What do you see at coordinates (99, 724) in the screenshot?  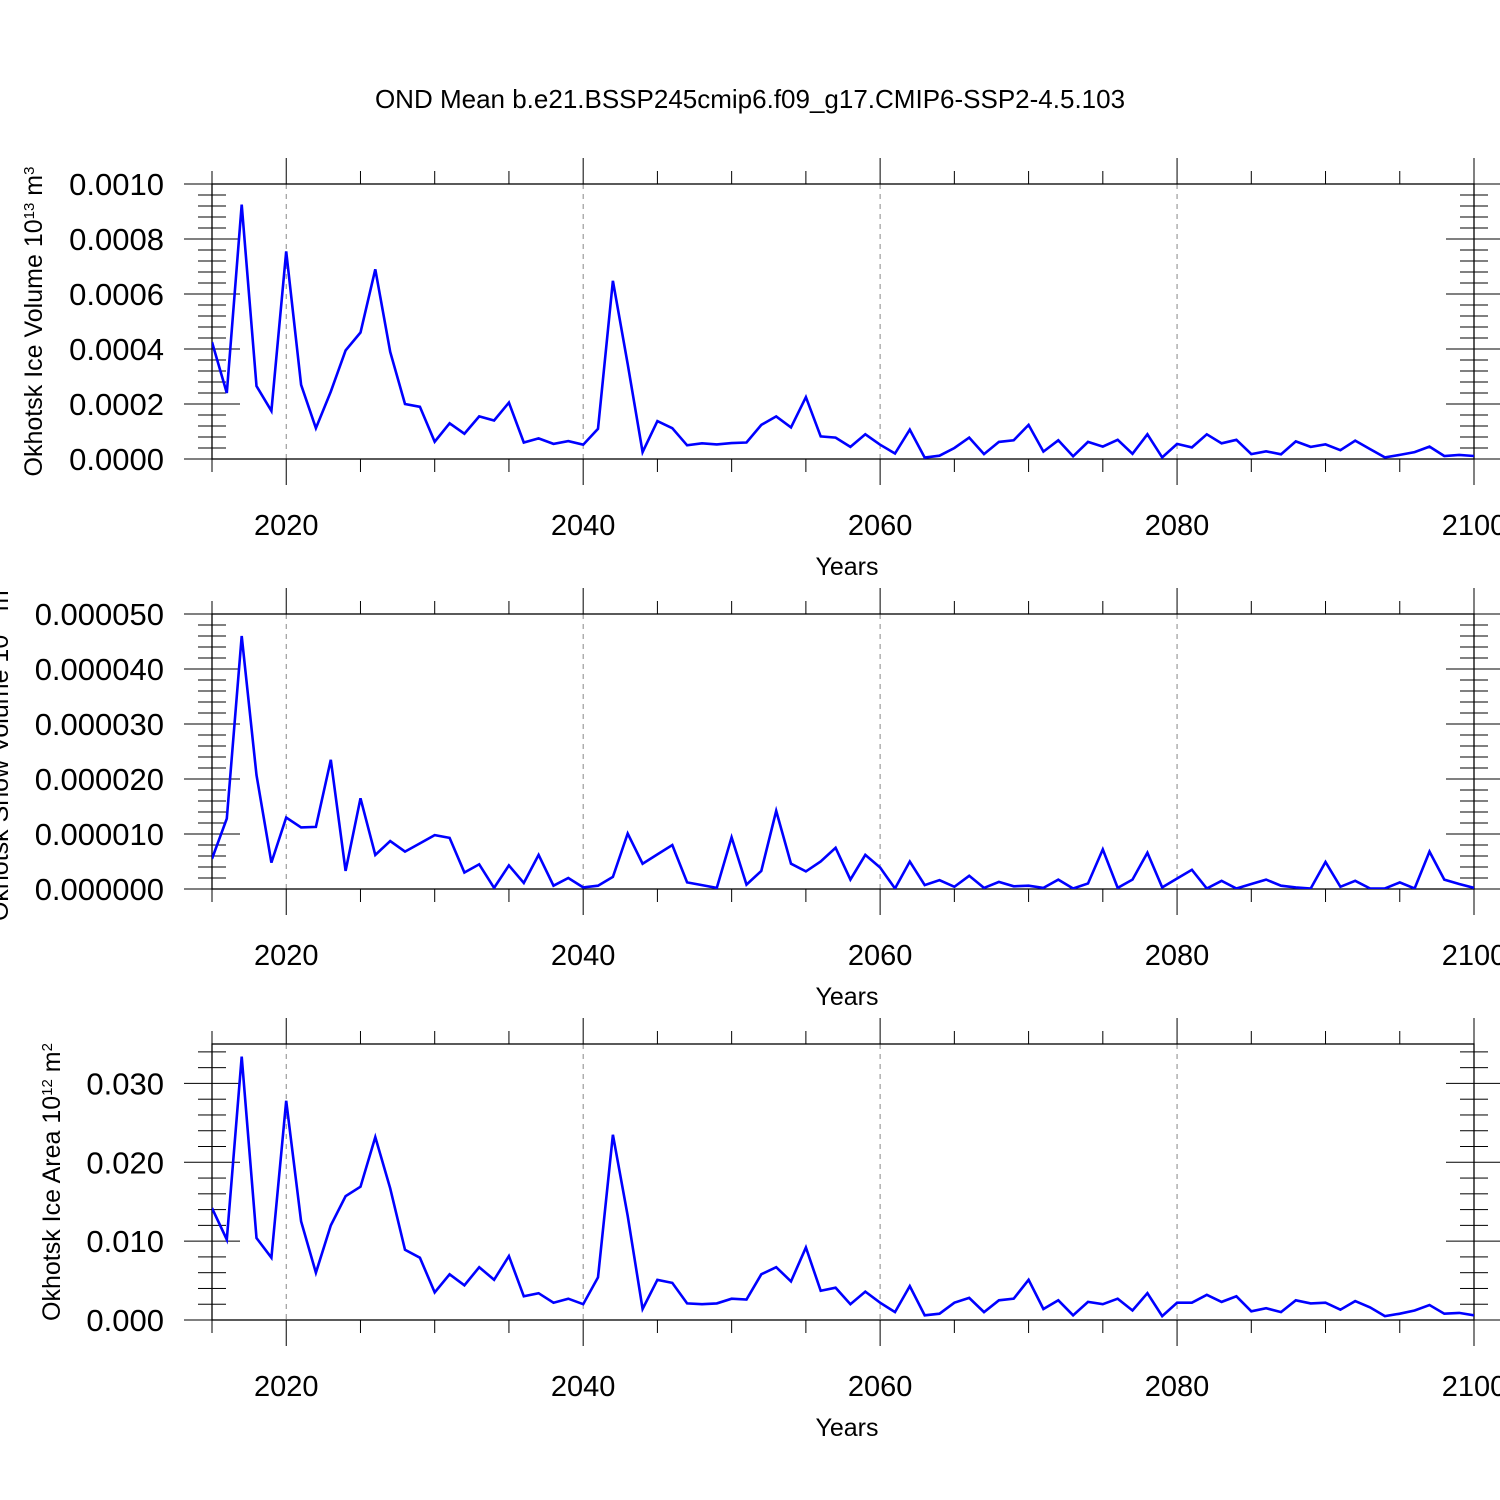 I see `y-tick-label: 0.000030` at bounding box center [99, 724].